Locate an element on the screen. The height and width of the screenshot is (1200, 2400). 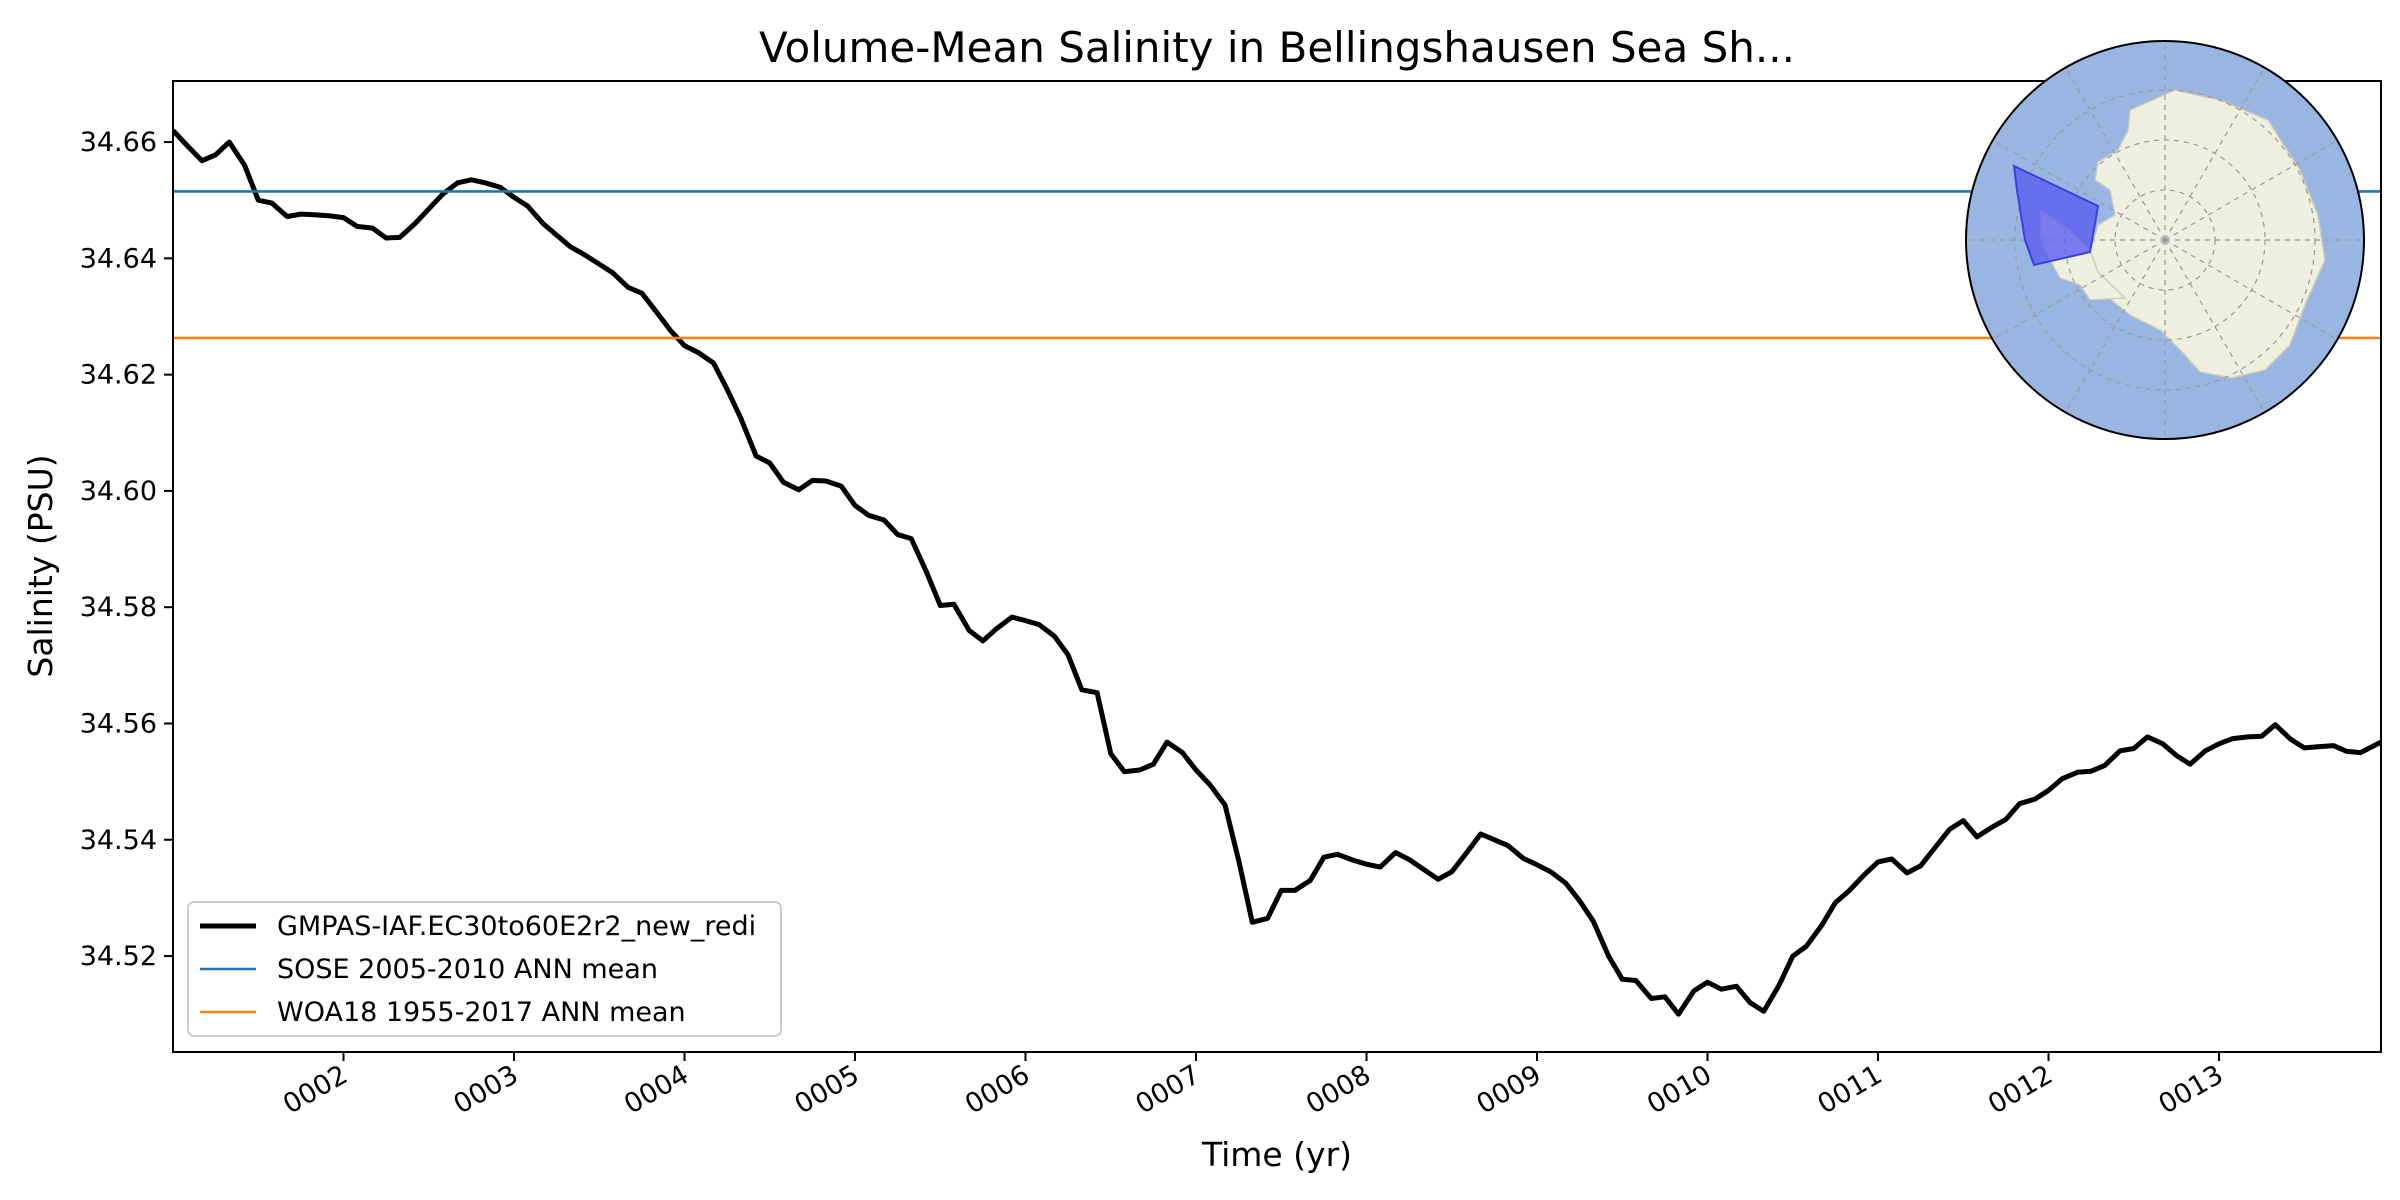
x-tick-label: 0002 is located at coordinates (315, 1089).